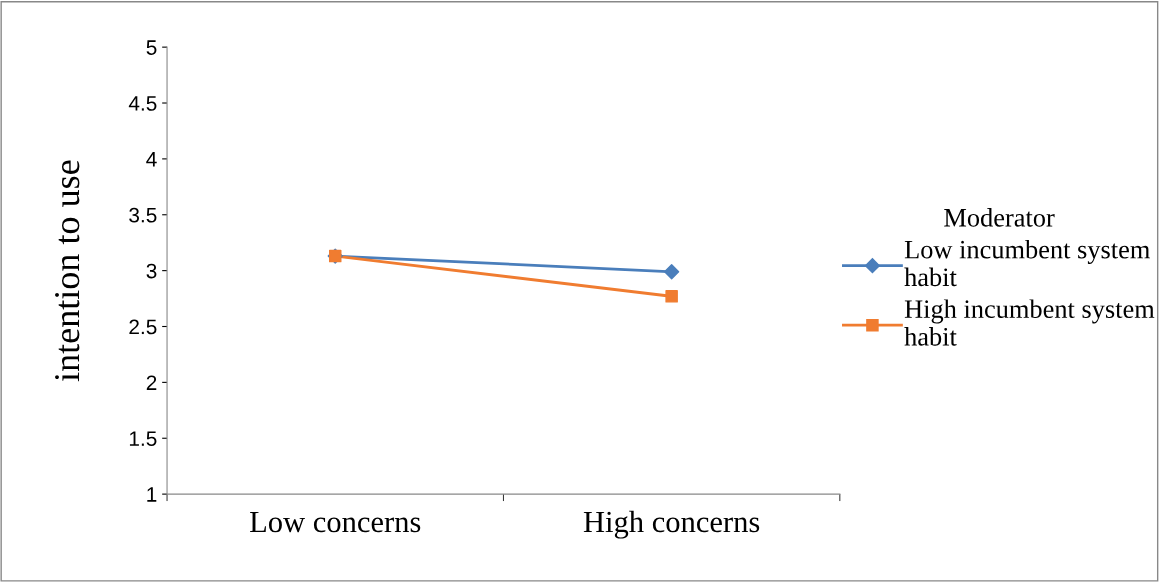 This screenshot has width=1160, height=582. Describe the element at coordinates (335, 522) in the screenshot. I see `x-tick-label: Low concerns` at that location.